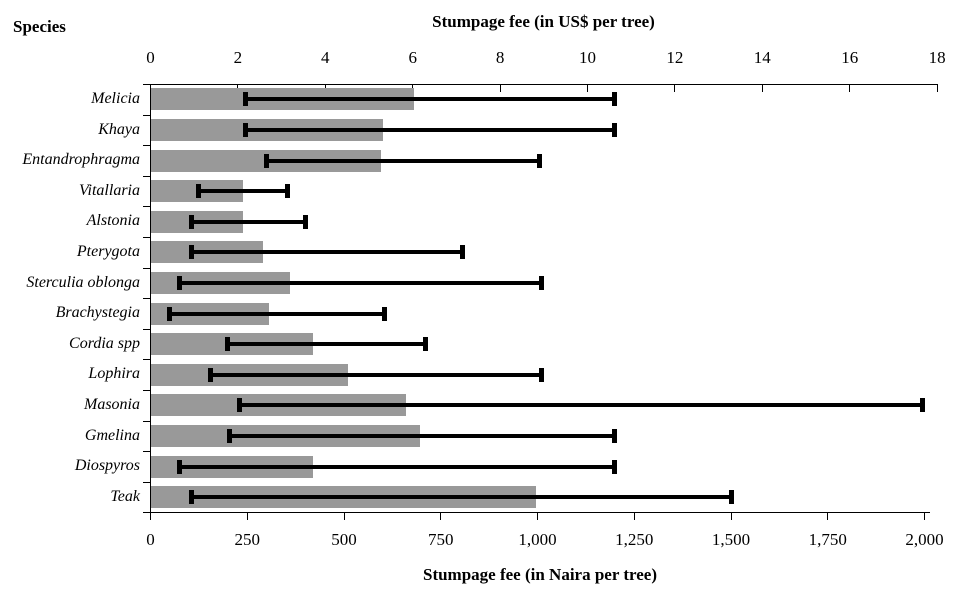  What do you see at coordinates (827, 539) in the screenshot?
I see `bottom-axis-tick-label: 1,750` at bounding box center [827, 539].